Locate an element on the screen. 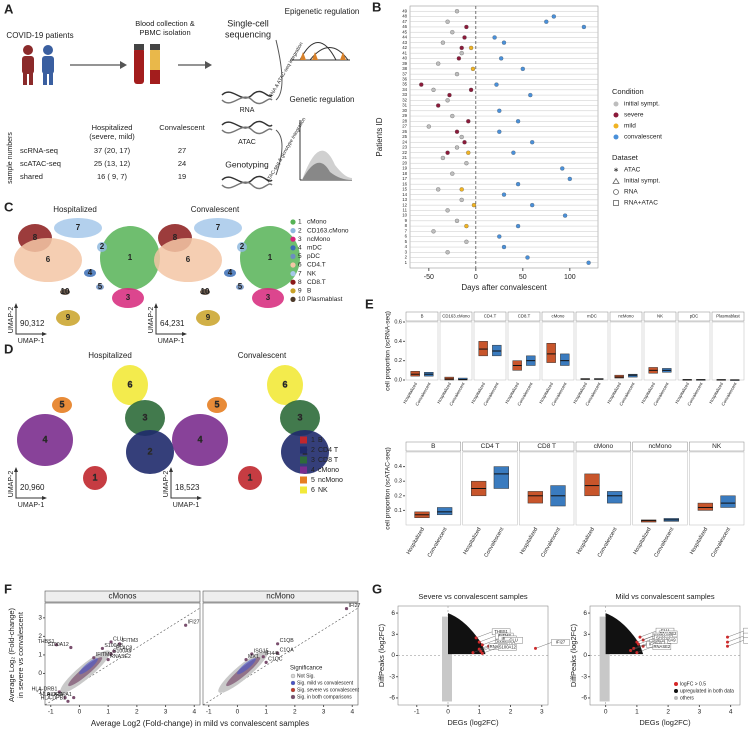 The image size is (748, 732). label: 16 is located at coordinates (404, 183).